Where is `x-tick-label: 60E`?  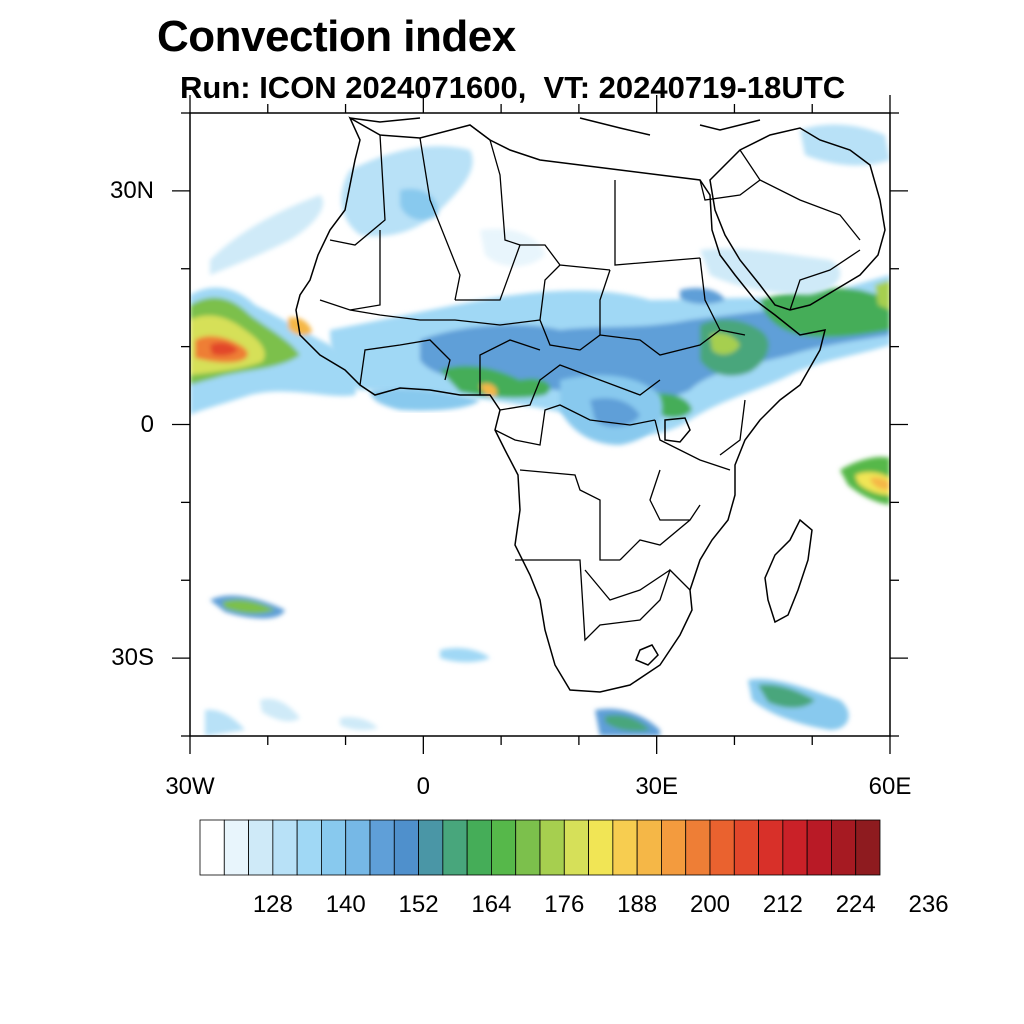 x-tick-label: 60E is located at coordinates (890, 786).